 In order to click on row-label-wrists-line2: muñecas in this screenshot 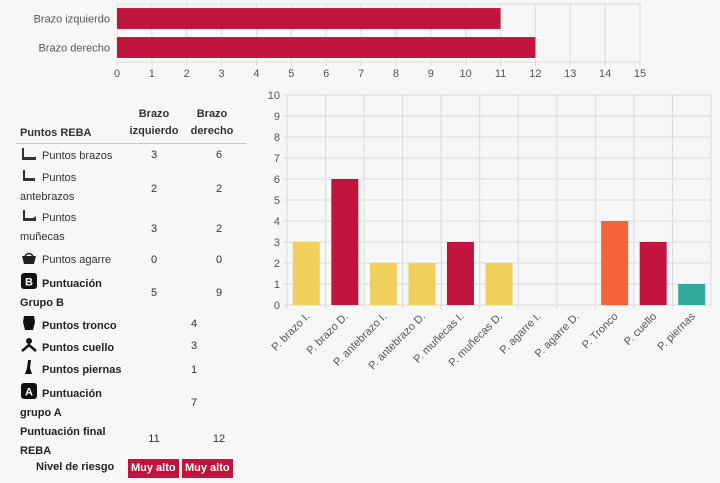, I will do `click(42, 237)`.